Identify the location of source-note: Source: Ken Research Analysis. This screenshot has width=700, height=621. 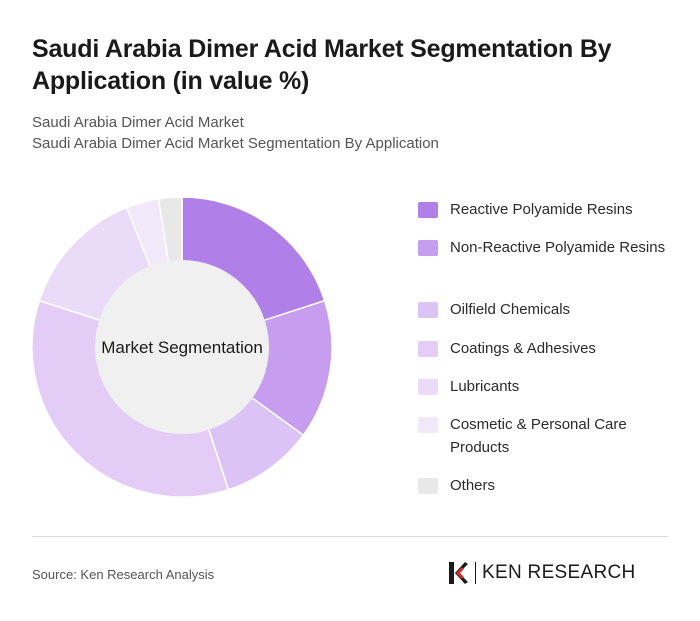
(123, 574).